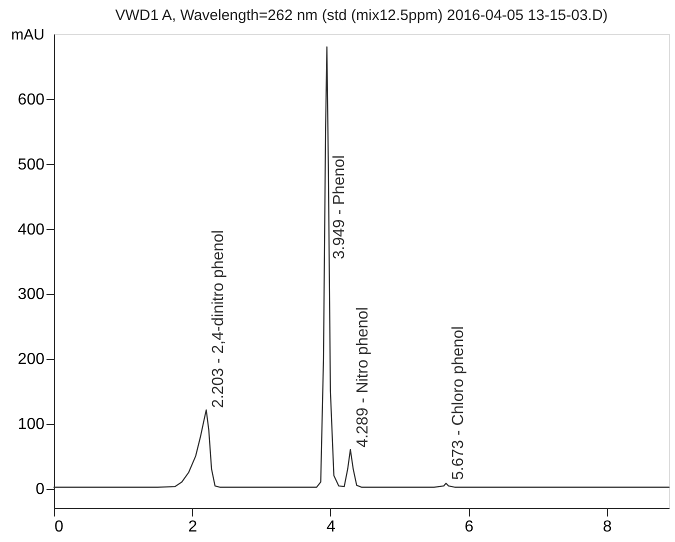  I want to click on chart-title: VWD1 A, Wavelength=262 nm (std (mix12.5ppm) 2016-04-05 13-15-03.D), so click(361, 15).